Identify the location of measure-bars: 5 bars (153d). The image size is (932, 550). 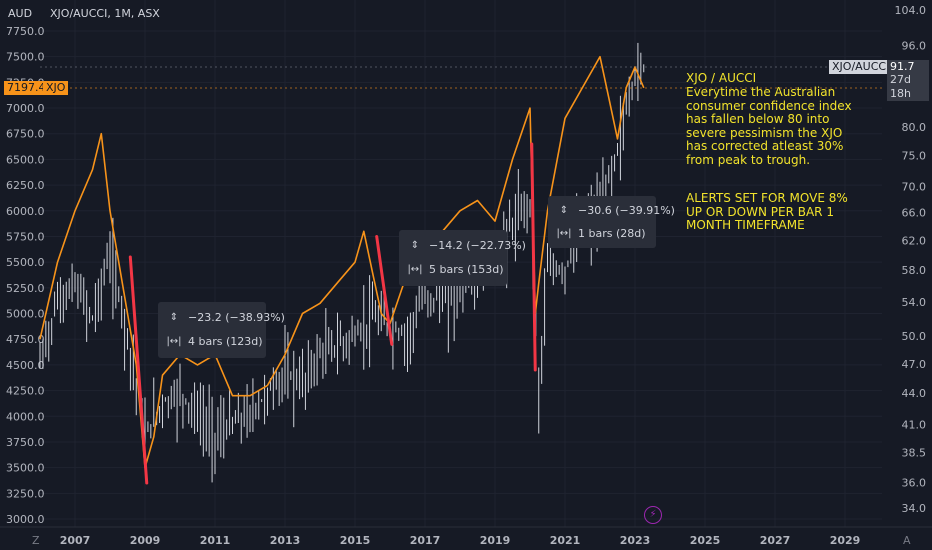
(466, 269).